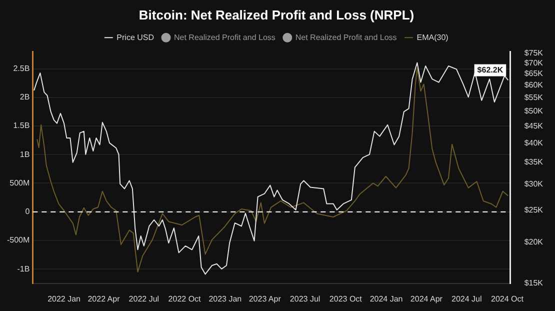 This screenshot has width=555, height=311. What do you see at coordinates (25, 97) in the screenshot?
I see `y-tick-label: 2B` at bounding box center [25, 97].